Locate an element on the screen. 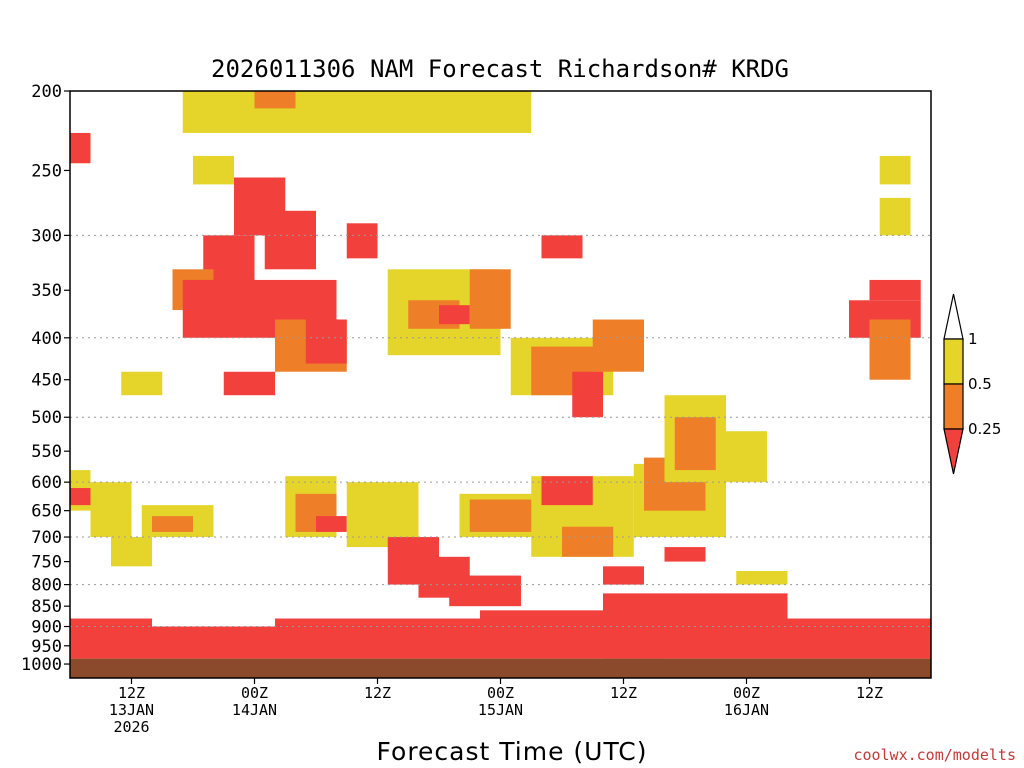 The image size is (1024, 768). x-axis-label: Forecast Time (UTC) is located at coordinates (512, 751).